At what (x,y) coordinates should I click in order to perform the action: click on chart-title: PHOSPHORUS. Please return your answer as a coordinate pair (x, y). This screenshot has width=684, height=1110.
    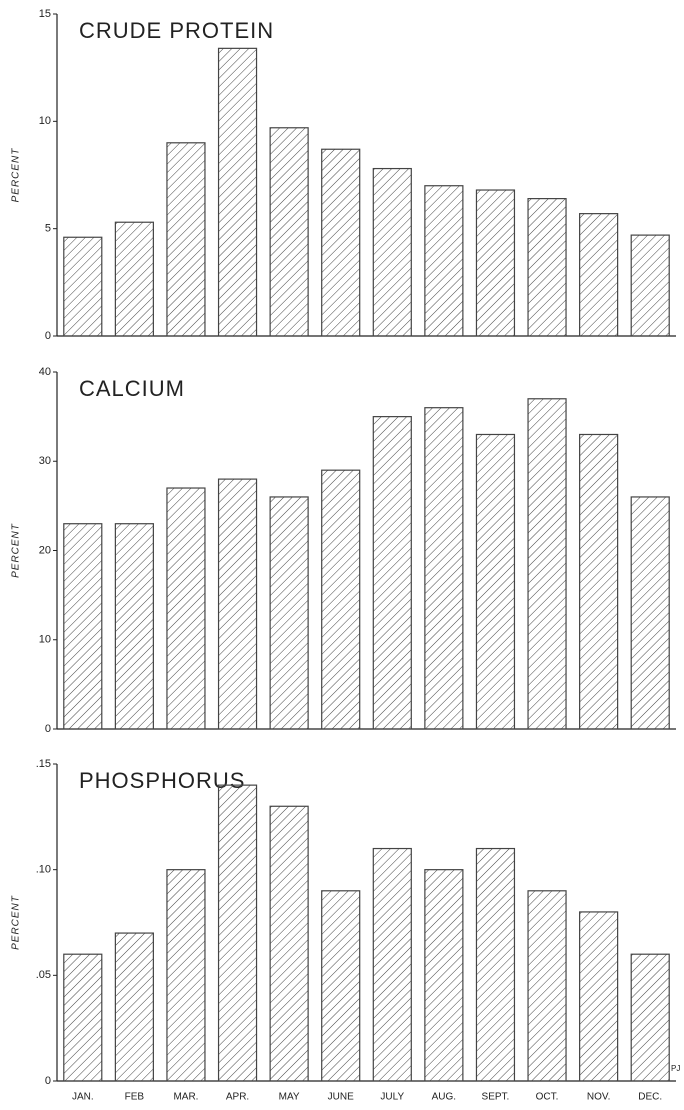
    Looking at the image, I should click on (162, 780).